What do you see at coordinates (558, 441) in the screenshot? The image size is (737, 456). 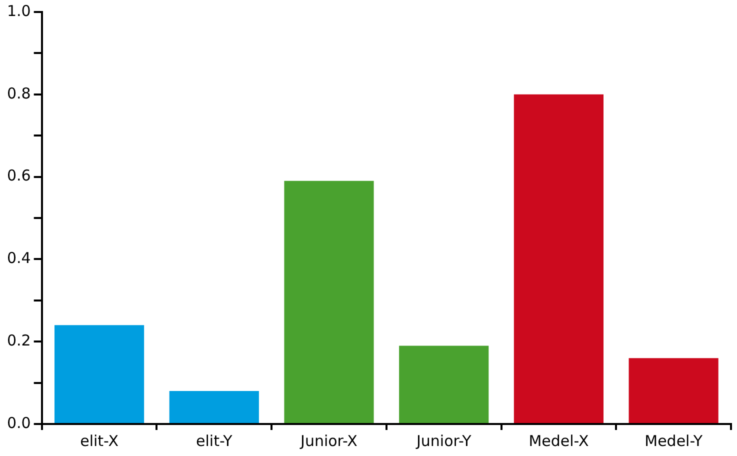 I see `x-tick-label: Medel-X` at bounding box center [558, 441].